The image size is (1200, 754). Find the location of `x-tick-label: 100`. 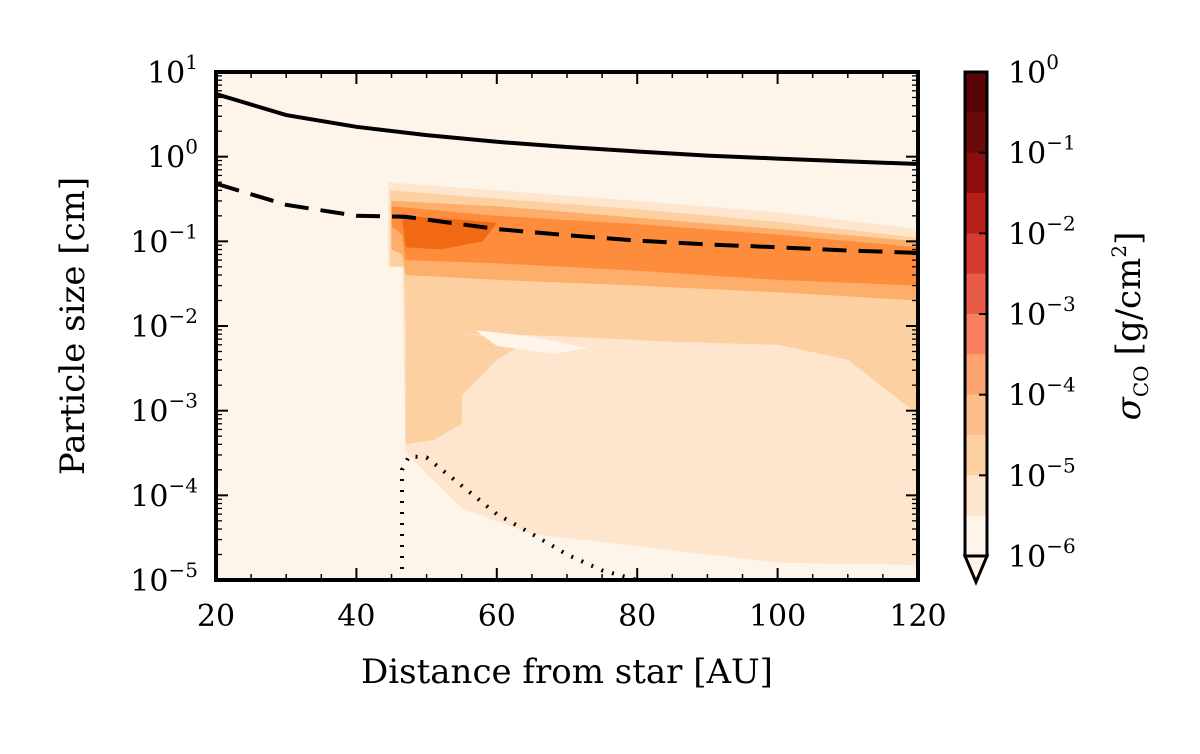

x-tick-label: 100 is located at coordinates (777, 616).